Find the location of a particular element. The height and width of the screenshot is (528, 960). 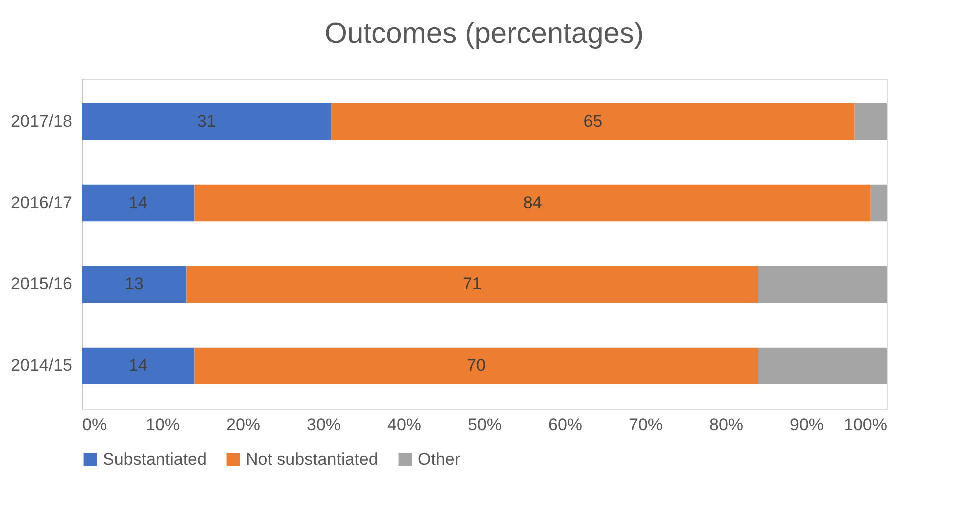

data-label: 65 is located at coordinates (593, 121).